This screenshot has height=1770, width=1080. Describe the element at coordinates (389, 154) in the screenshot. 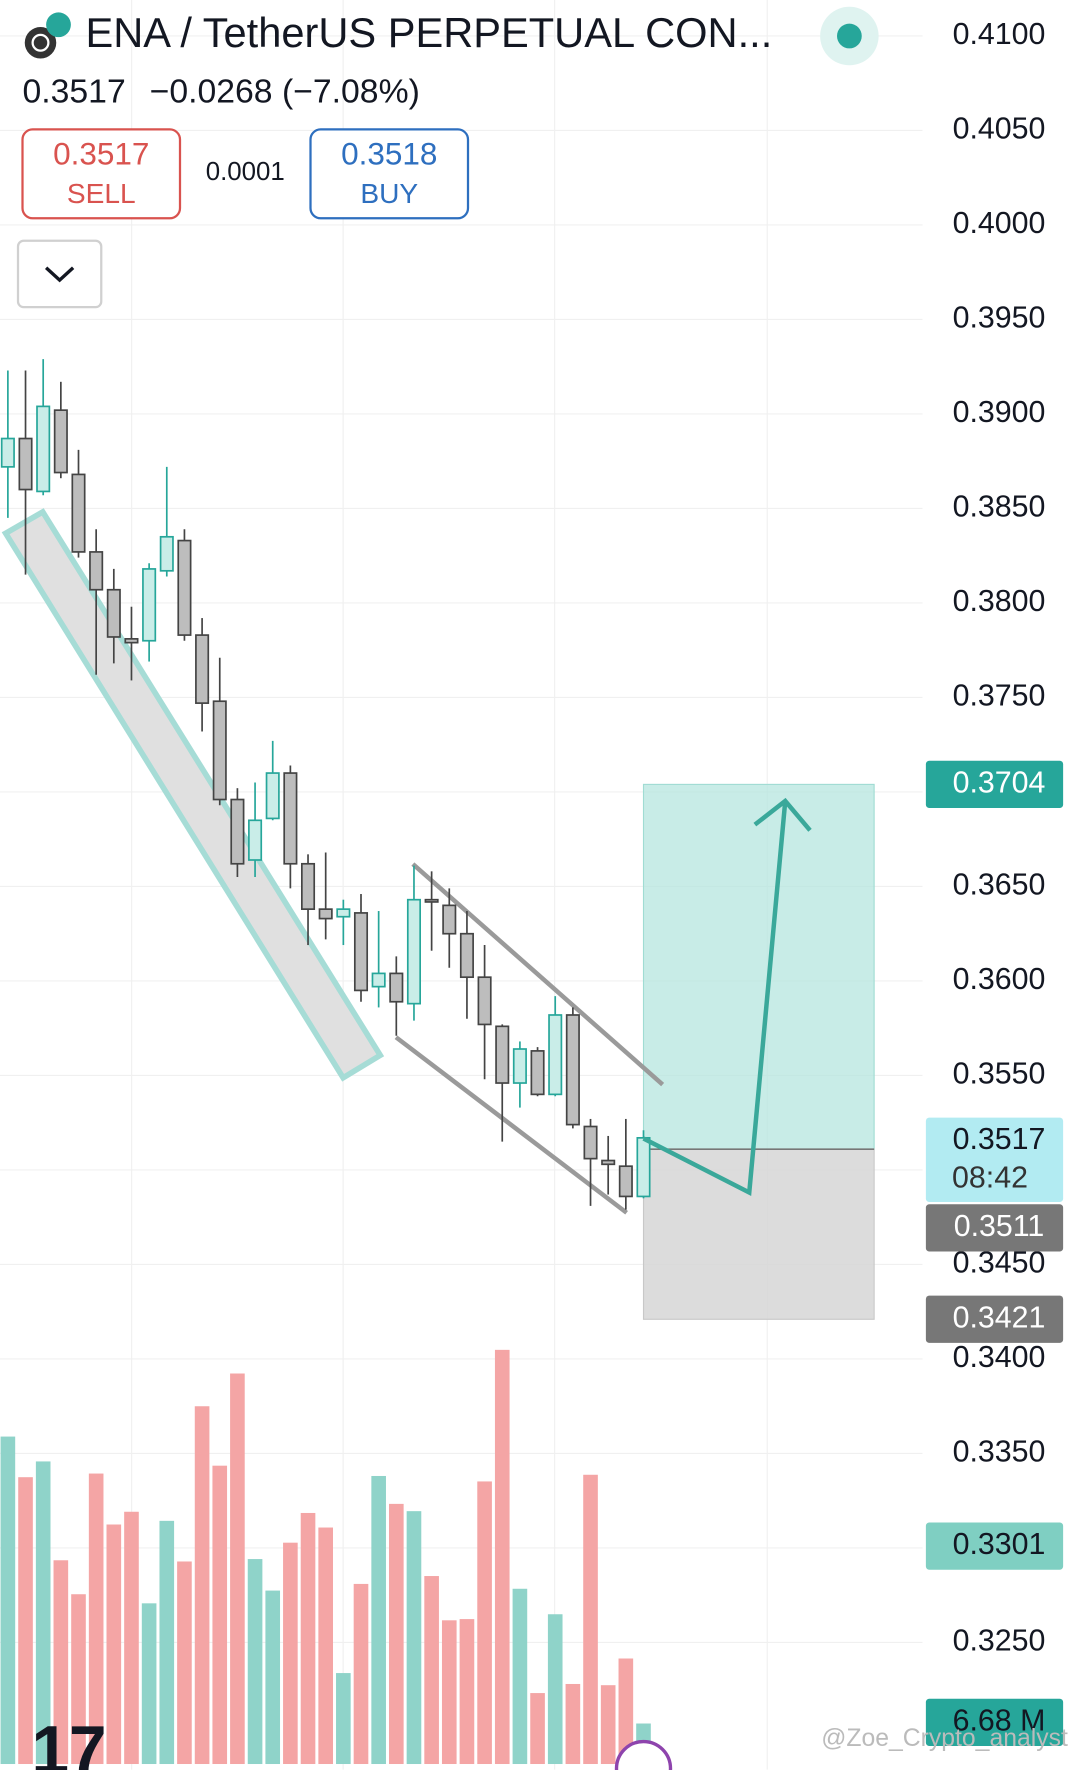

I see `buy-price: 0.3518` at that location.